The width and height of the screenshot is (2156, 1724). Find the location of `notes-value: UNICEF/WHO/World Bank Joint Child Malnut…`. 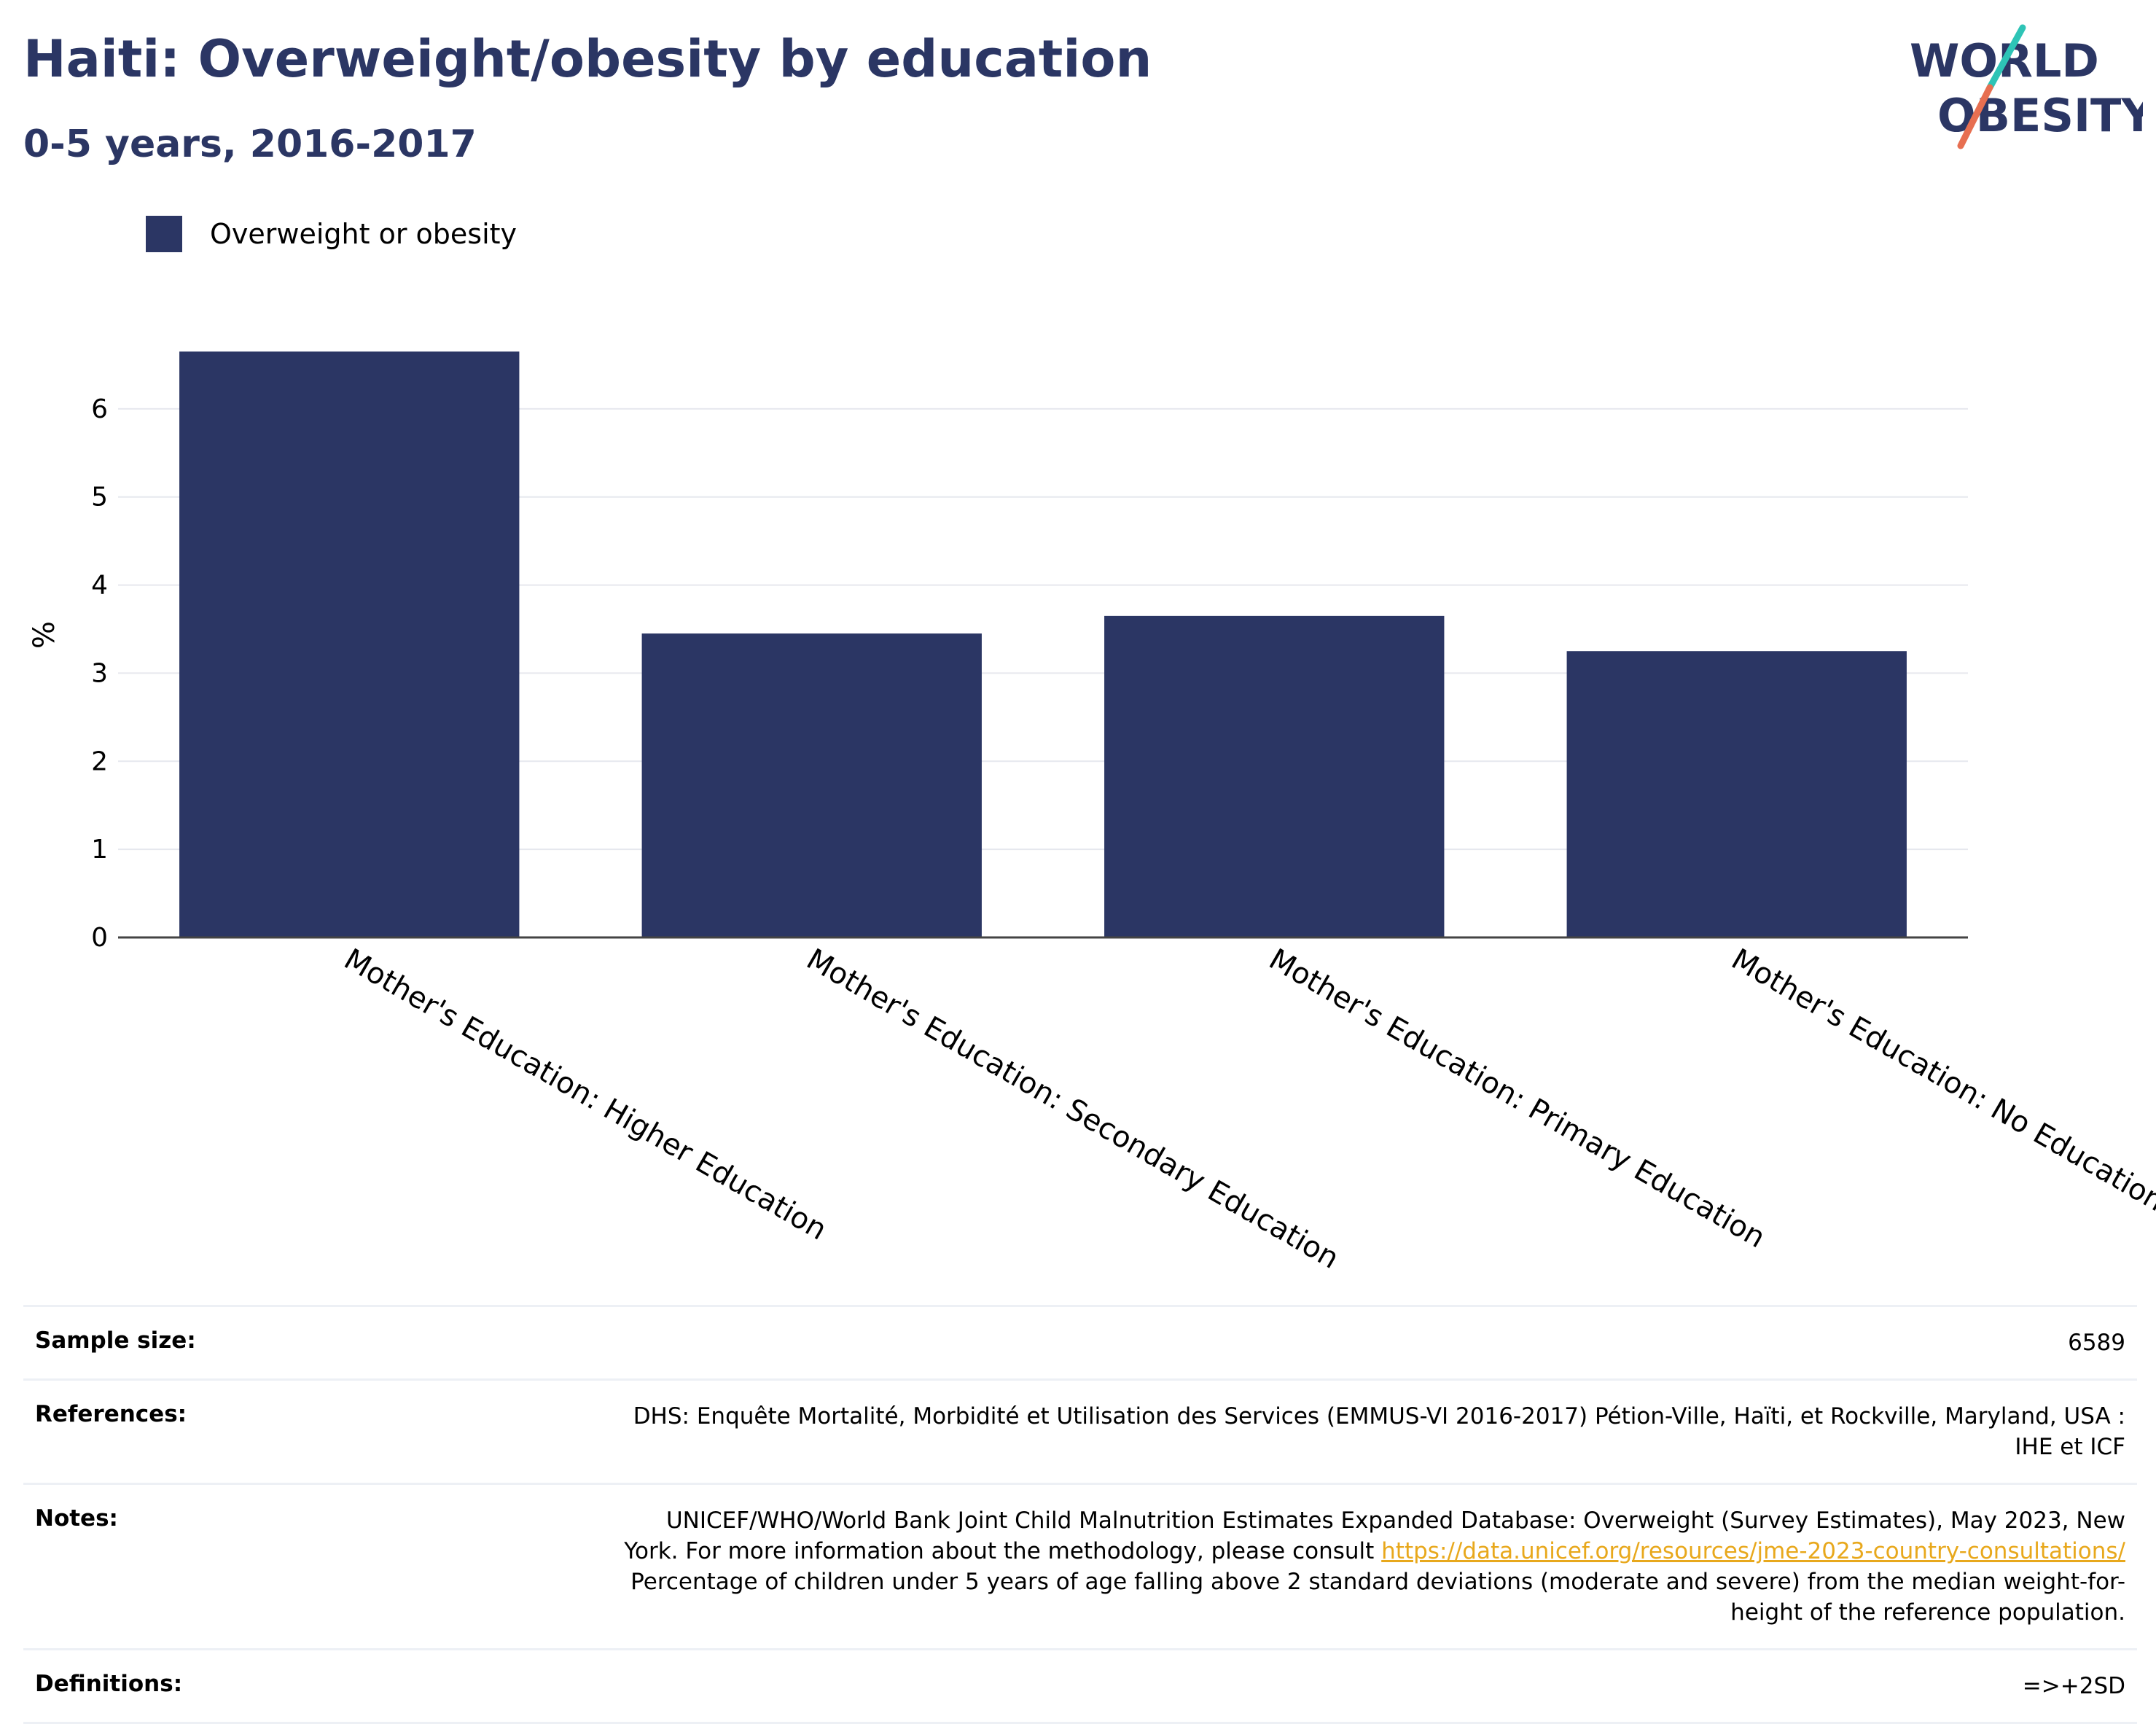

notes-value: UNICEF/WHO/World Bank Joint Child Malnut… is located at coordinates (1219, 1566).